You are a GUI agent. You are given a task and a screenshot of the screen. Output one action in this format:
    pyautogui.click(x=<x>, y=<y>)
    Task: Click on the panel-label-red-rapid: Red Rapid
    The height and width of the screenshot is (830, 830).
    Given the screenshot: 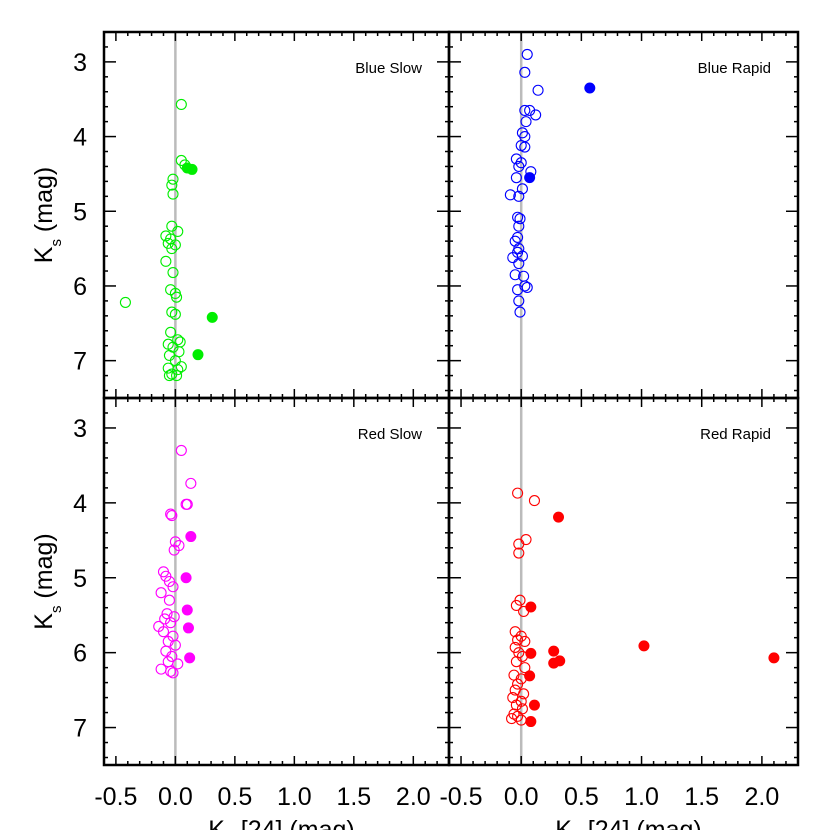 What is the action you would take?
    pyautogui.click(x=735, y=434)
    